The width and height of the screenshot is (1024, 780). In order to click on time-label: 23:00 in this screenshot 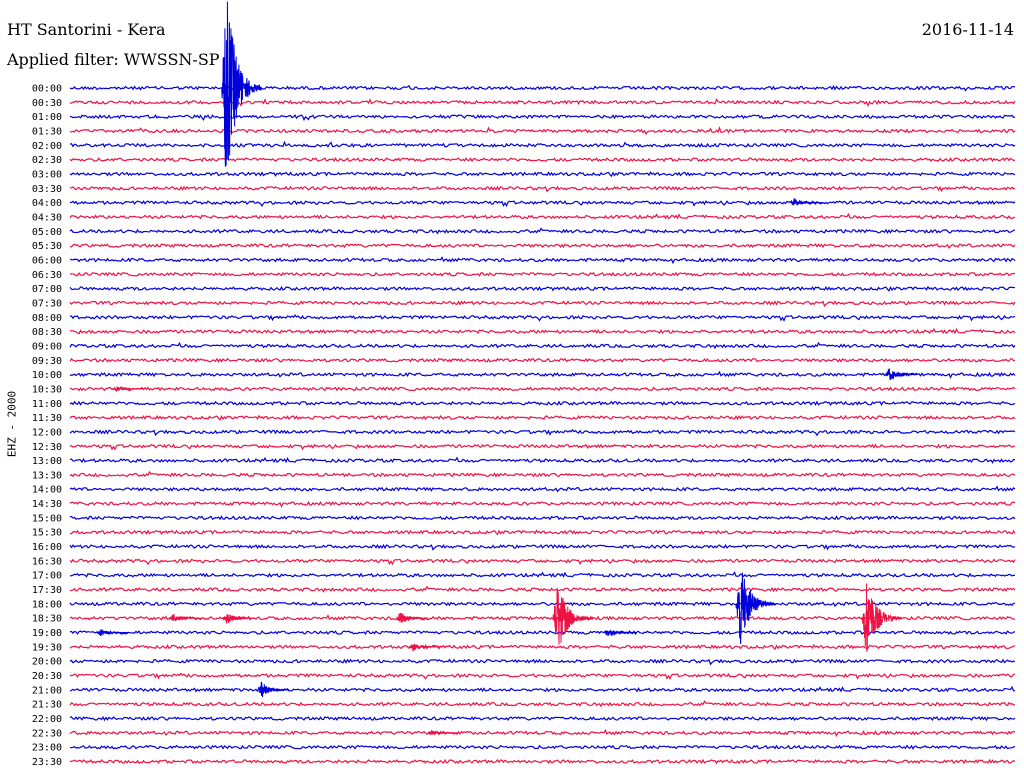, I will do `click(47, 748)`.